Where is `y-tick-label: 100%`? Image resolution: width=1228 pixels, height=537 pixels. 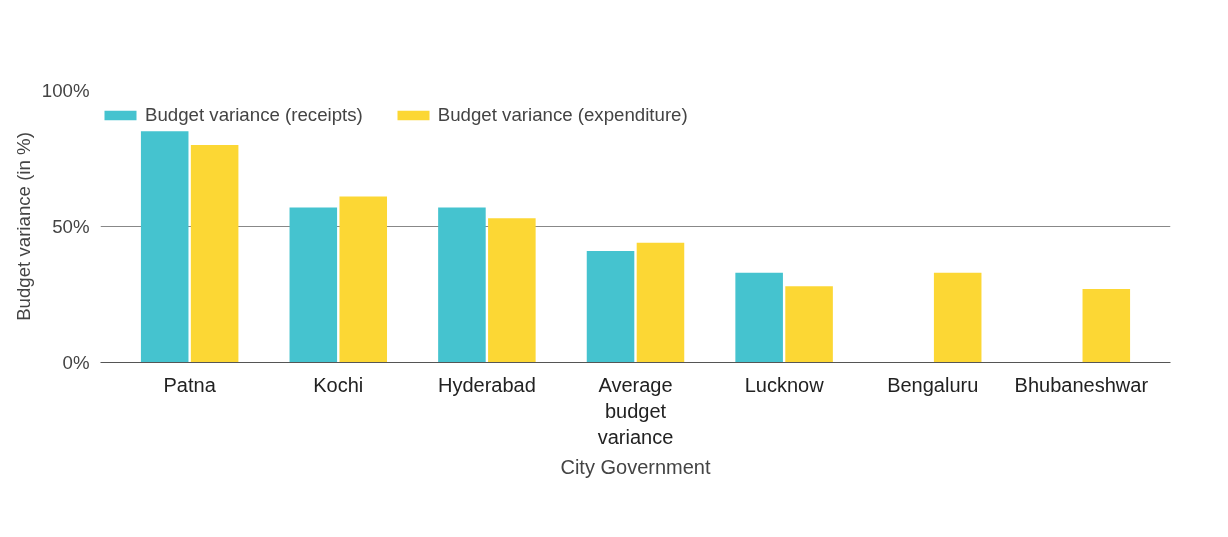
y-tick-label: 100% is located at coordinates (65, 90).